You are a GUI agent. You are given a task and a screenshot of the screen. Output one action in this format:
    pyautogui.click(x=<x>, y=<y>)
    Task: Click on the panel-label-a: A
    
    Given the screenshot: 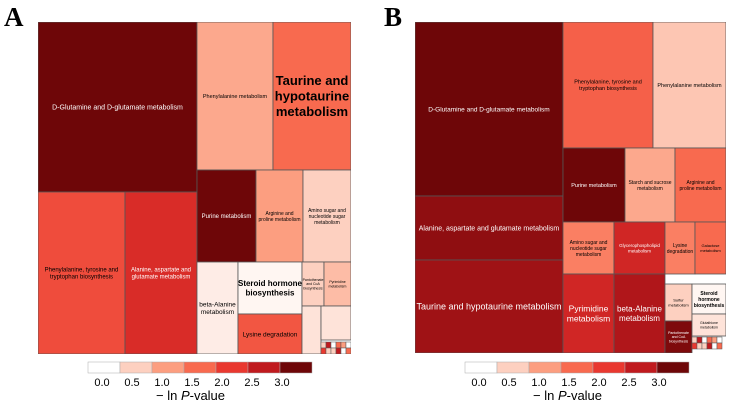 What is the action you would take?
    pyautogui.click(x=14, y=17)
    